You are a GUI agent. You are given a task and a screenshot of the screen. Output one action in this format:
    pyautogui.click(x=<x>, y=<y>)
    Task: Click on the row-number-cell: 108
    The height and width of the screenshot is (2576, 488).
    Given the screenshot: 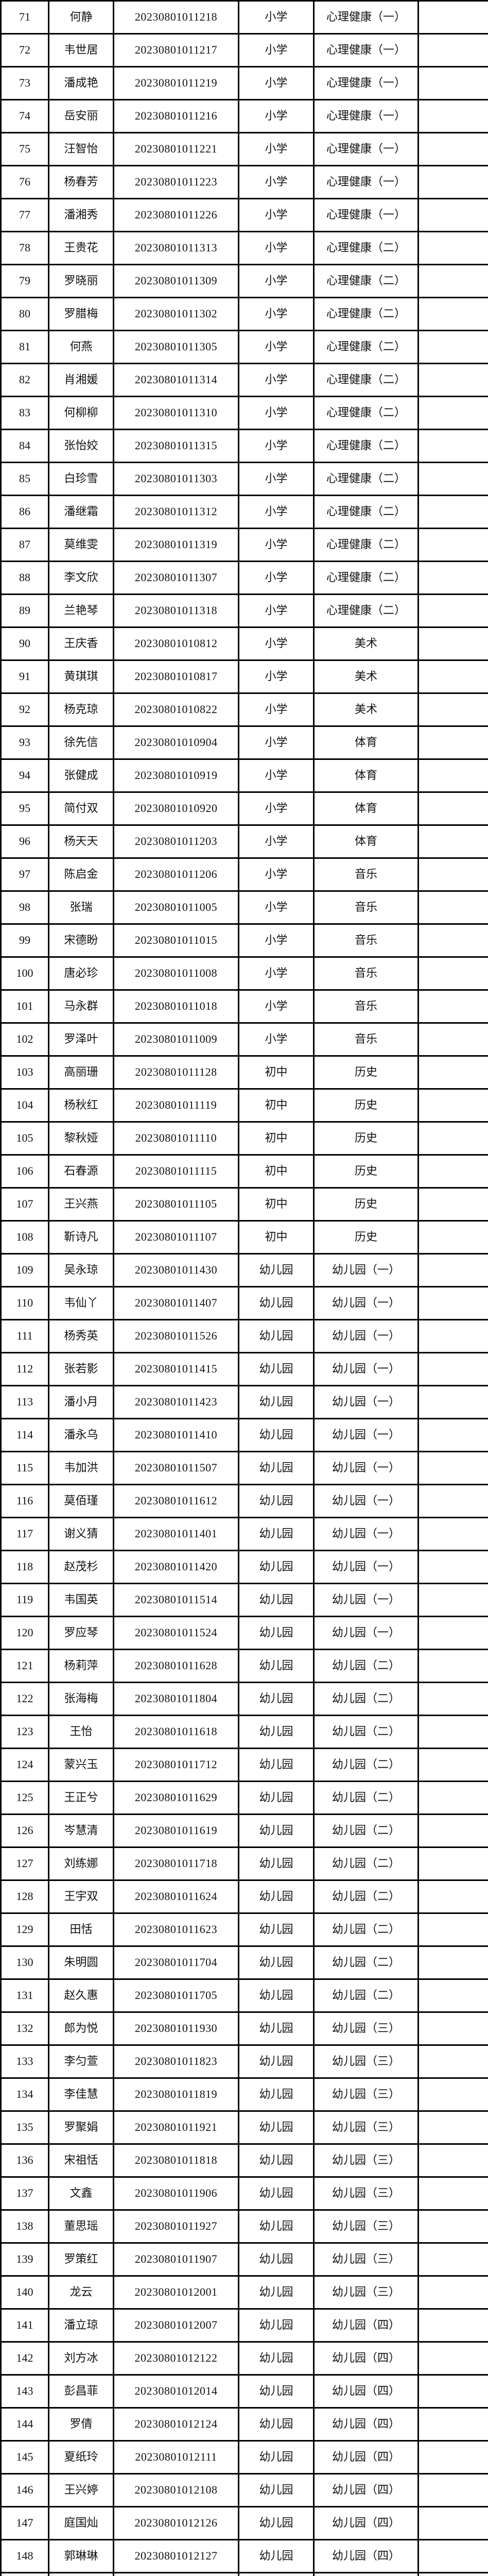 What is the action you would take?
    pyautogui.click(x=25, y=1237)
    